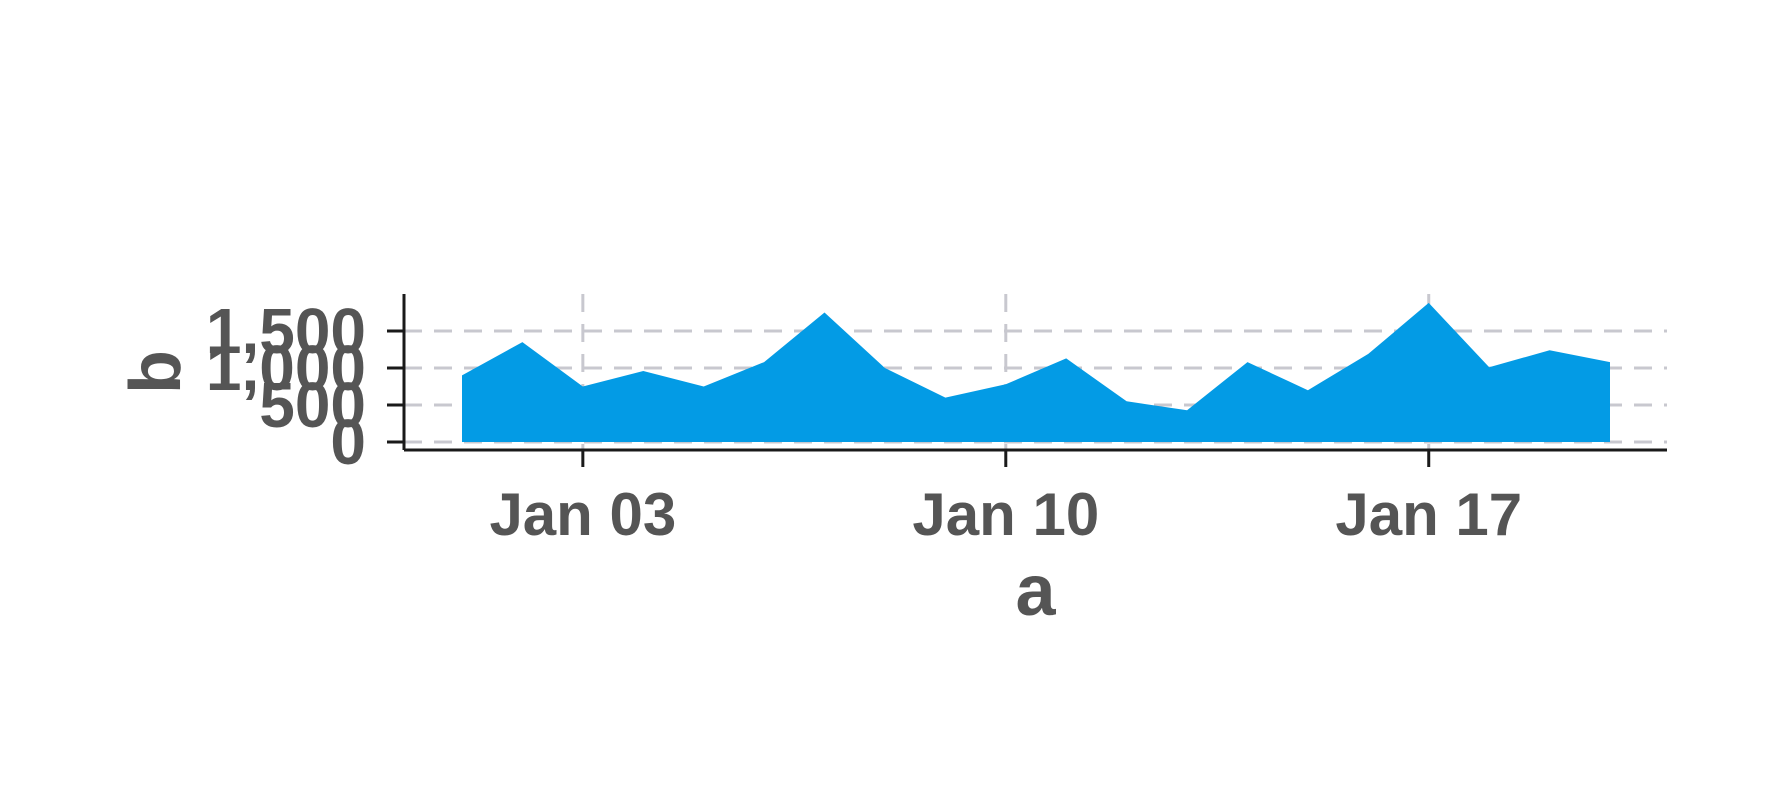 This screenshot has height=809, width=1778. What do you see at coordinates (1428, 514) in the screenshot?
I see `x-tick-label: Jan 17` at bounding box center [1428, 514].